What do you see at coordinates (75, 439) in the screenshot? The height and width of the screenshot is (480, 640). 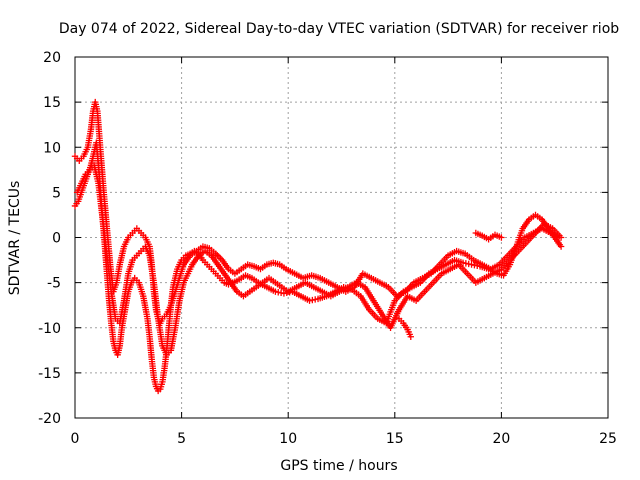 I see `x-tick-label: 0` at bounding box center [75, 439].